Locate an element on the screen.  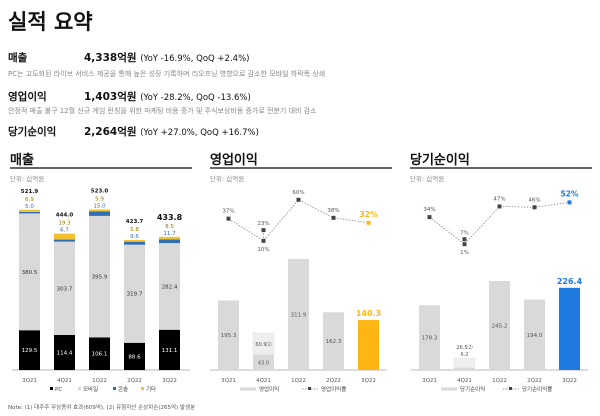
line-label: 46% is located at coordinates (534, 200).